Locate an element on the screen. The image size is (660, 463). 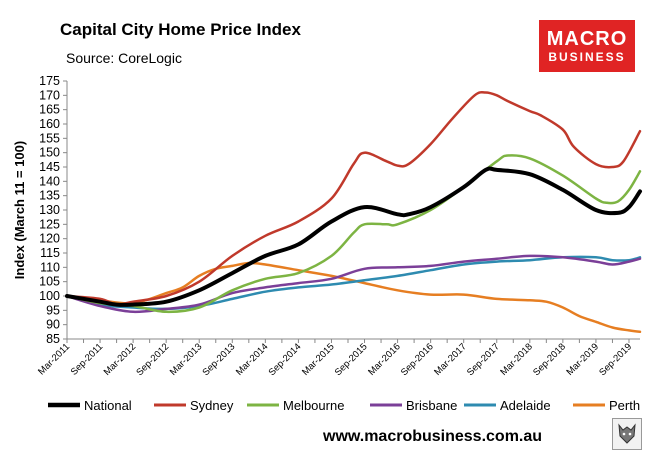
legend-label-adelaide: Adelaide is located at coordinates (525, 405).